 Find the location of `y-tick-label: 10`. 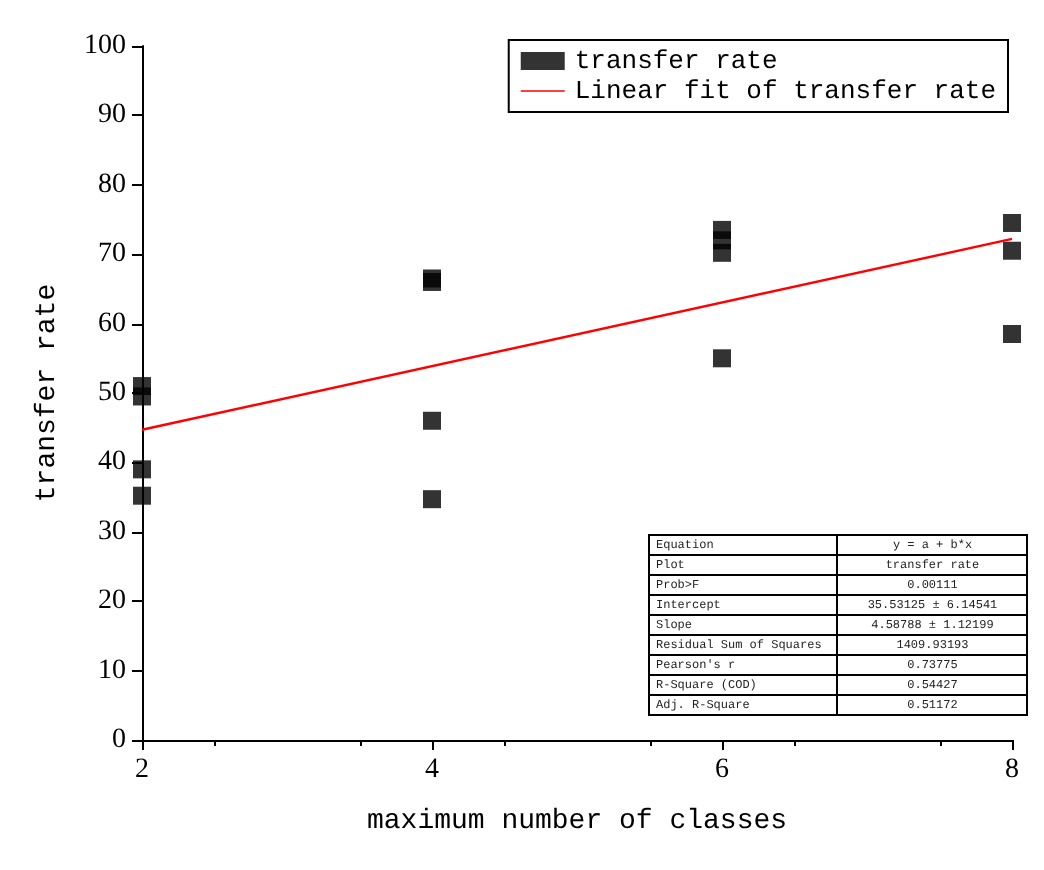

y-tick-label: 10 is located at coordinates (112, 670).